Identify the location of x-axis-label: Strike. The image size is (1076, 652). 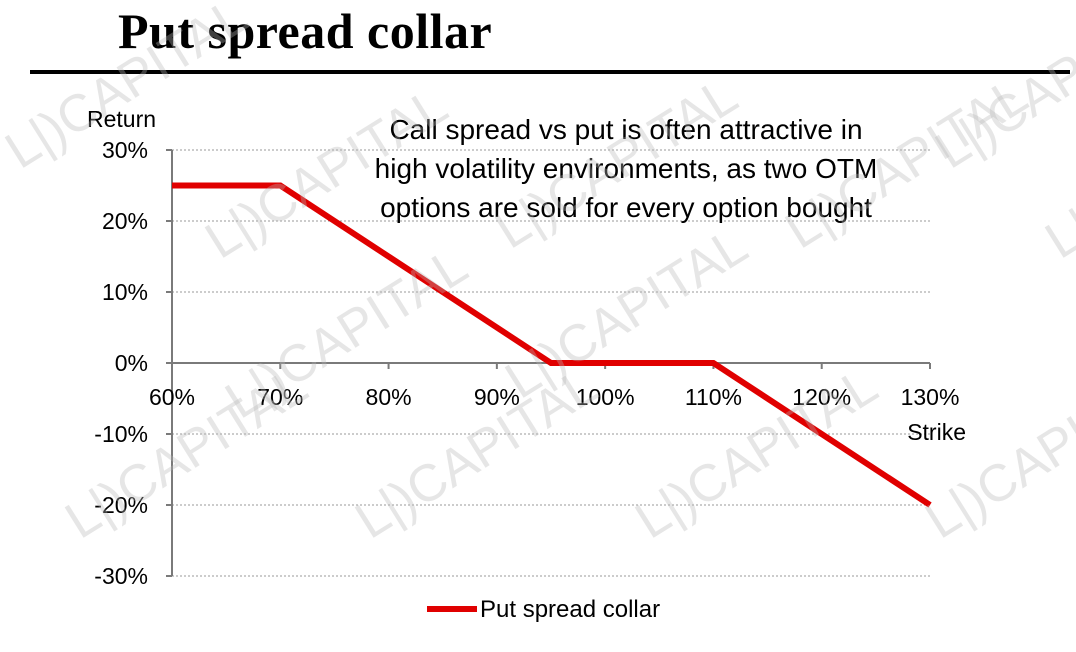
(936, 432).